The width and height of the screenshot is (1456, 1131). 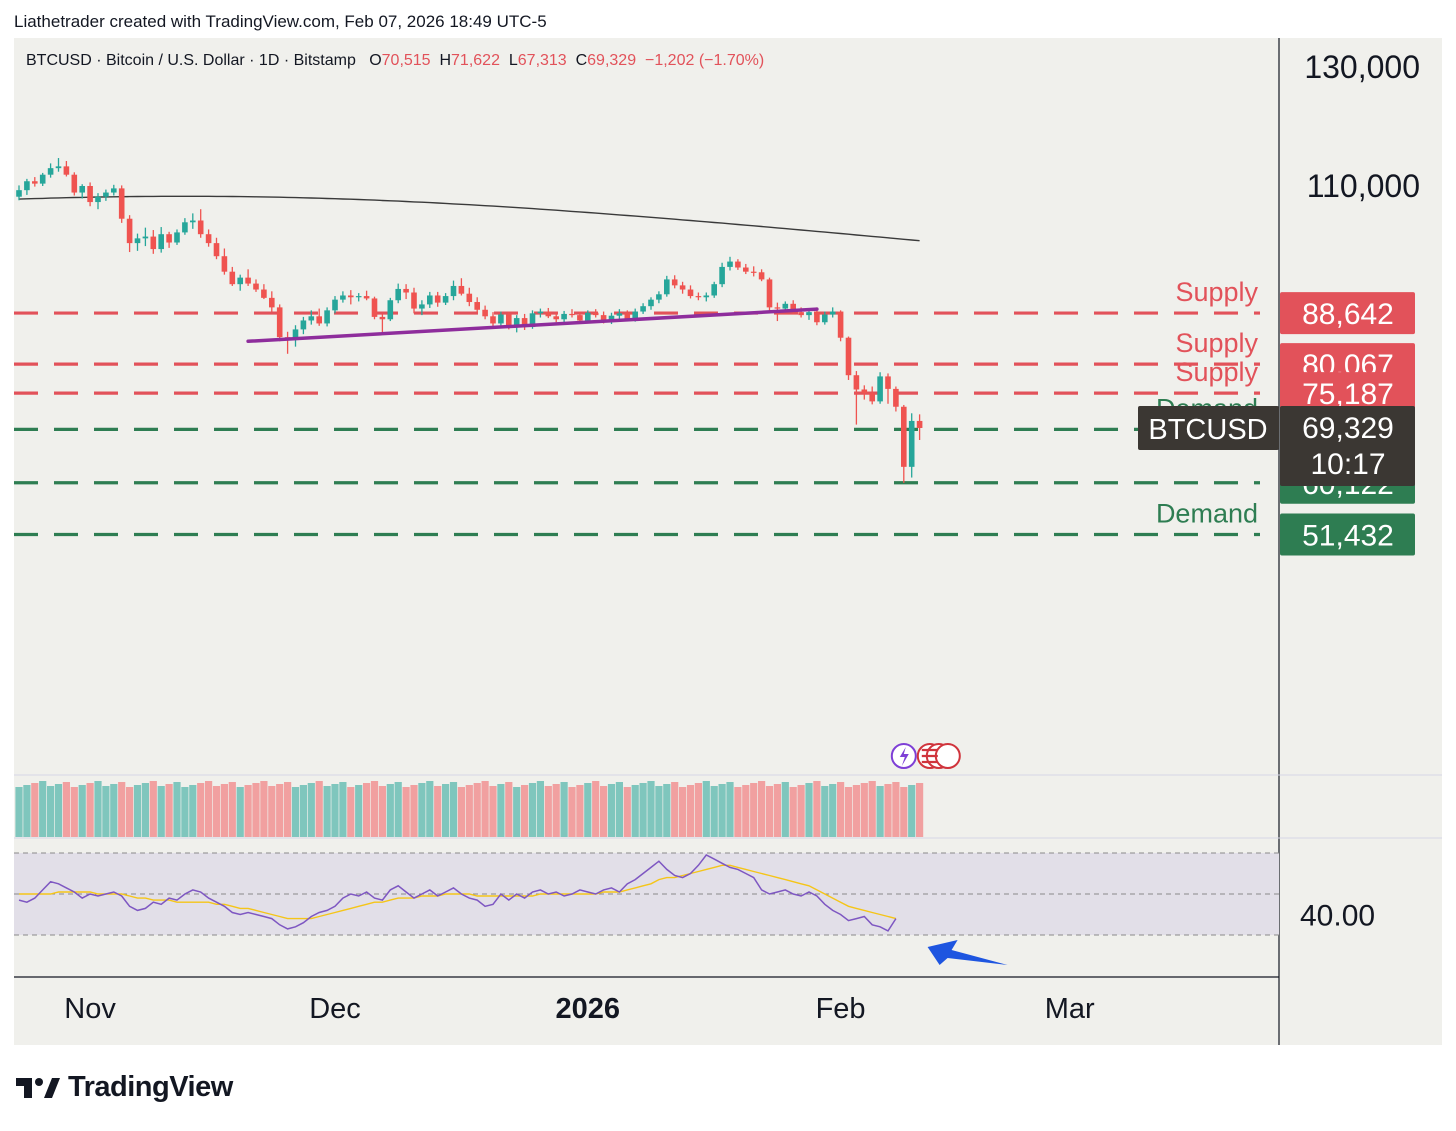 I want to click on time-axis-tick: 2026, so click(x=588, y=1009).